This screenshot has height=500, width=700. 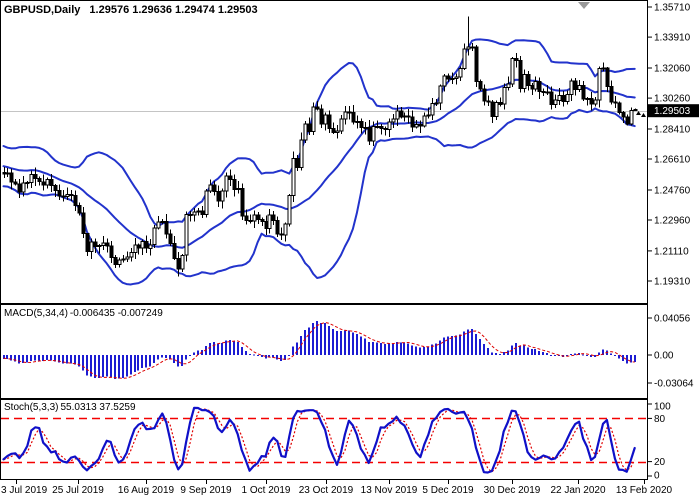 What do you see at coordinates (146, 490) in the screenshot?
I see `date-label: 16 Aug 2019` at bounding box center [146, 490].